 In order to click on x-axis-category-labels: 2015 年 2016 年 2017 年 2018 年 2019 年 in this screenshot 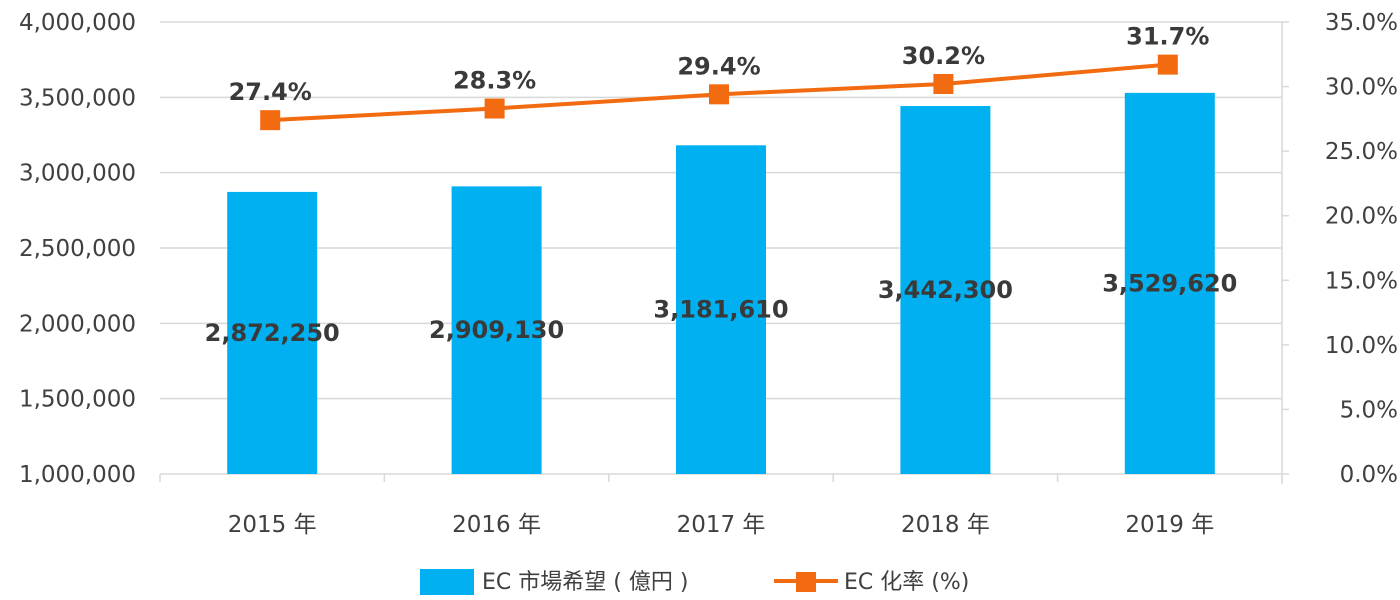, I will do `click(721, 525)`.